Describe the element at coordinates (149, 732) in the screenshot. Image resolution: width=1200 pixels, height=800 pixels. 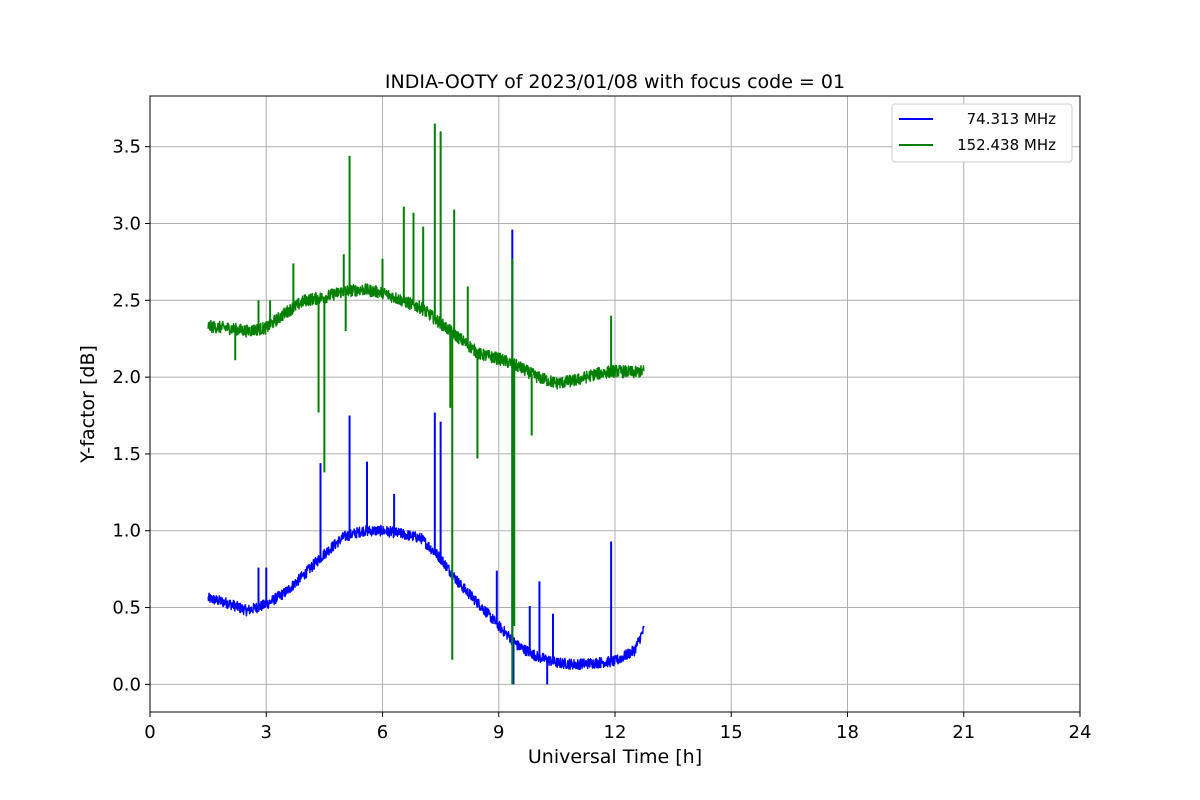
I see `x-tick-label: 0` at that location.